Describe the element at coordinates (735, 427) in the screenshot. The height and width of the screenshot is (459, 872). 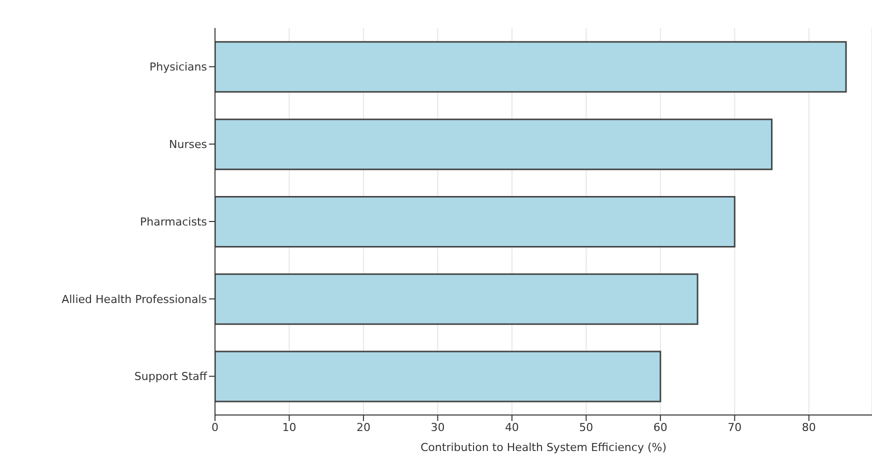
I see `x-tick-label: 70` at that location.